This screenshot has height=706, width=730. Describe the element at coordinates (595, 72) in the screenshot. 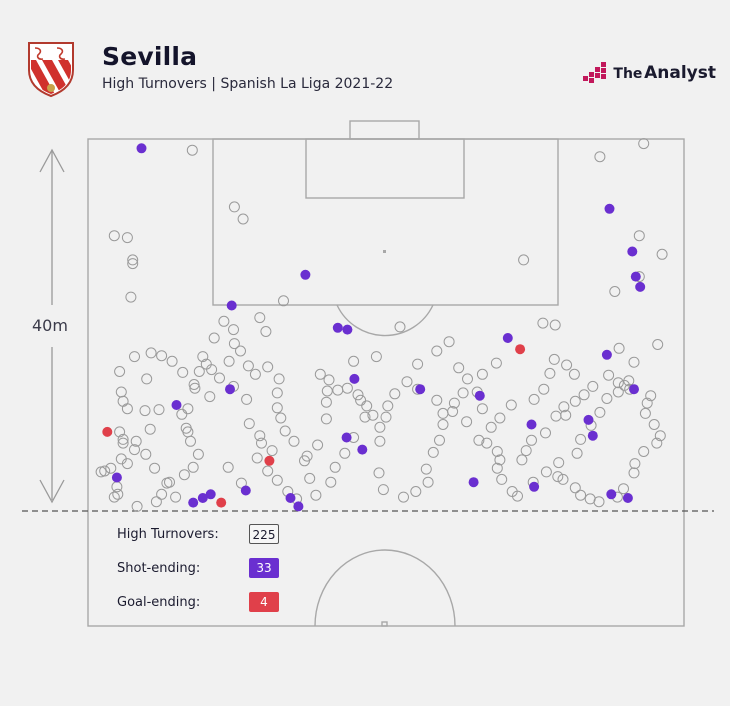

I see `analyst-logo-icon` at that location.